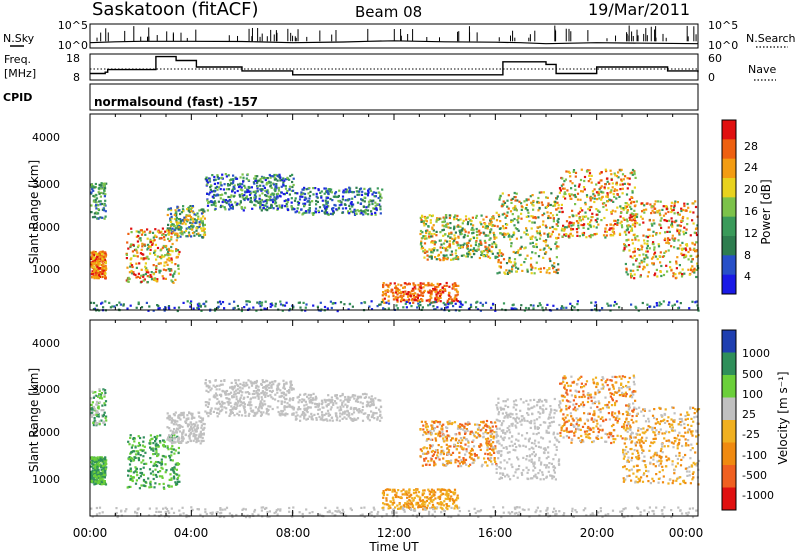  I want to click on colorbar-segment, so click(729, 188).